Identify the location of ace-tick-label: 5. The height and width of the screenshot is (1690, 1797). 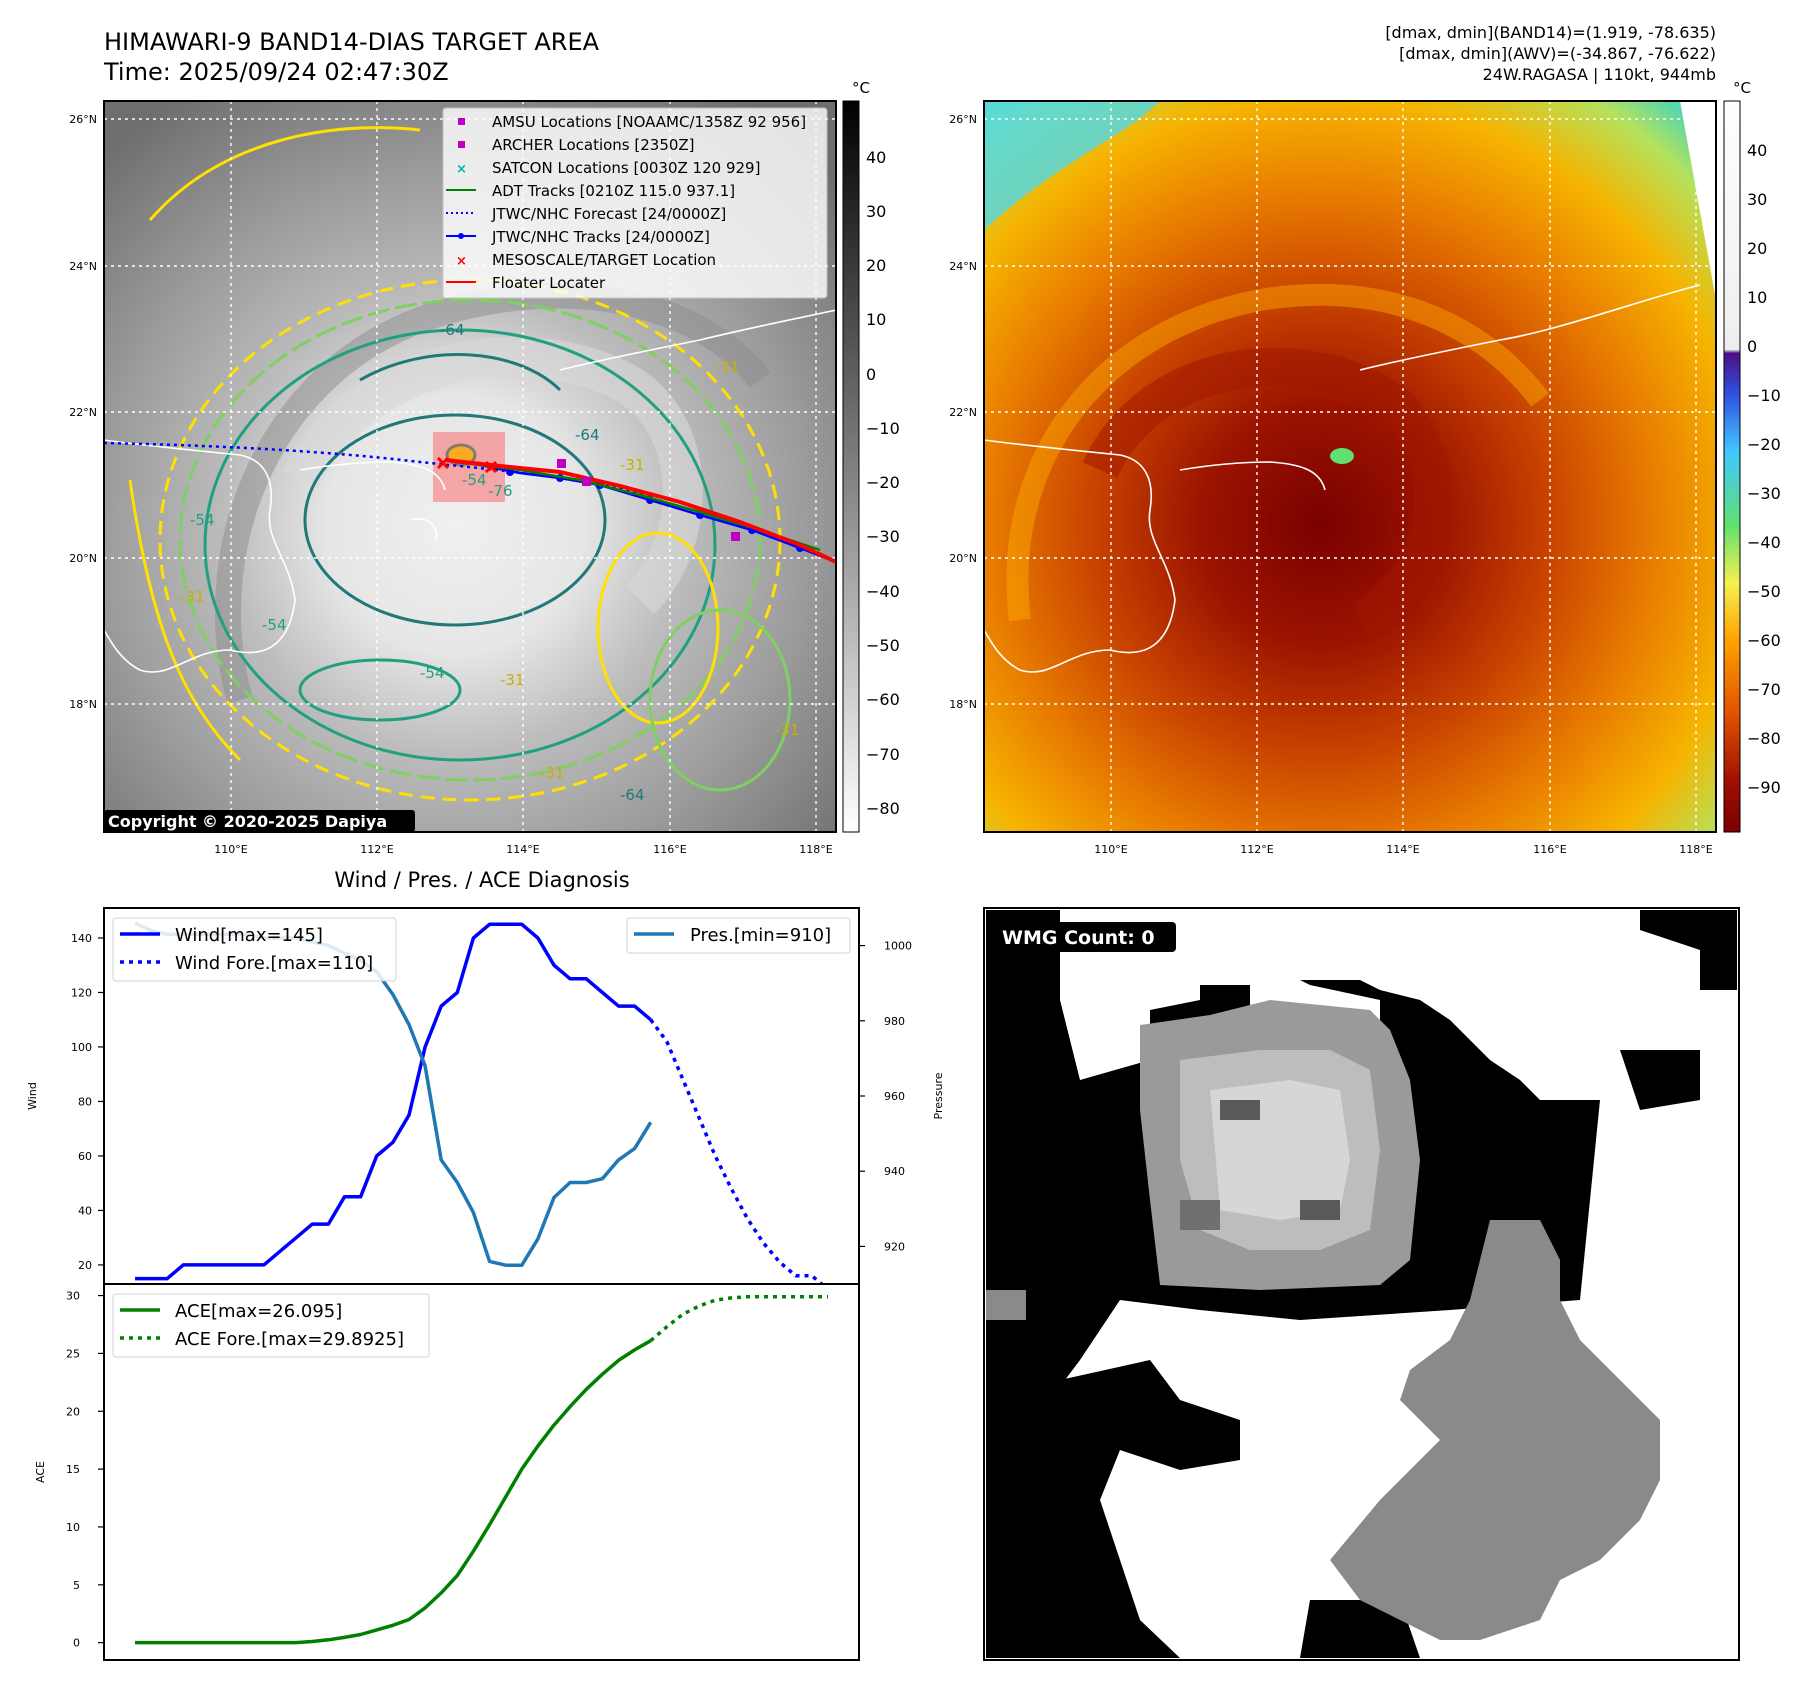
(76, 1585).